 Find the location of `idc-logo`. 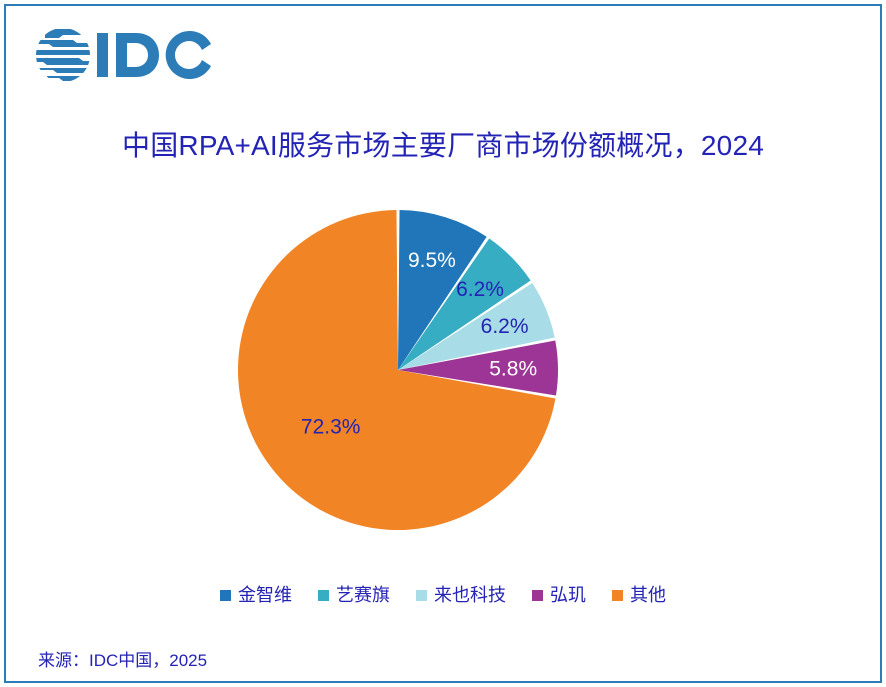

idc-logo is located at coordinates (123, 55).